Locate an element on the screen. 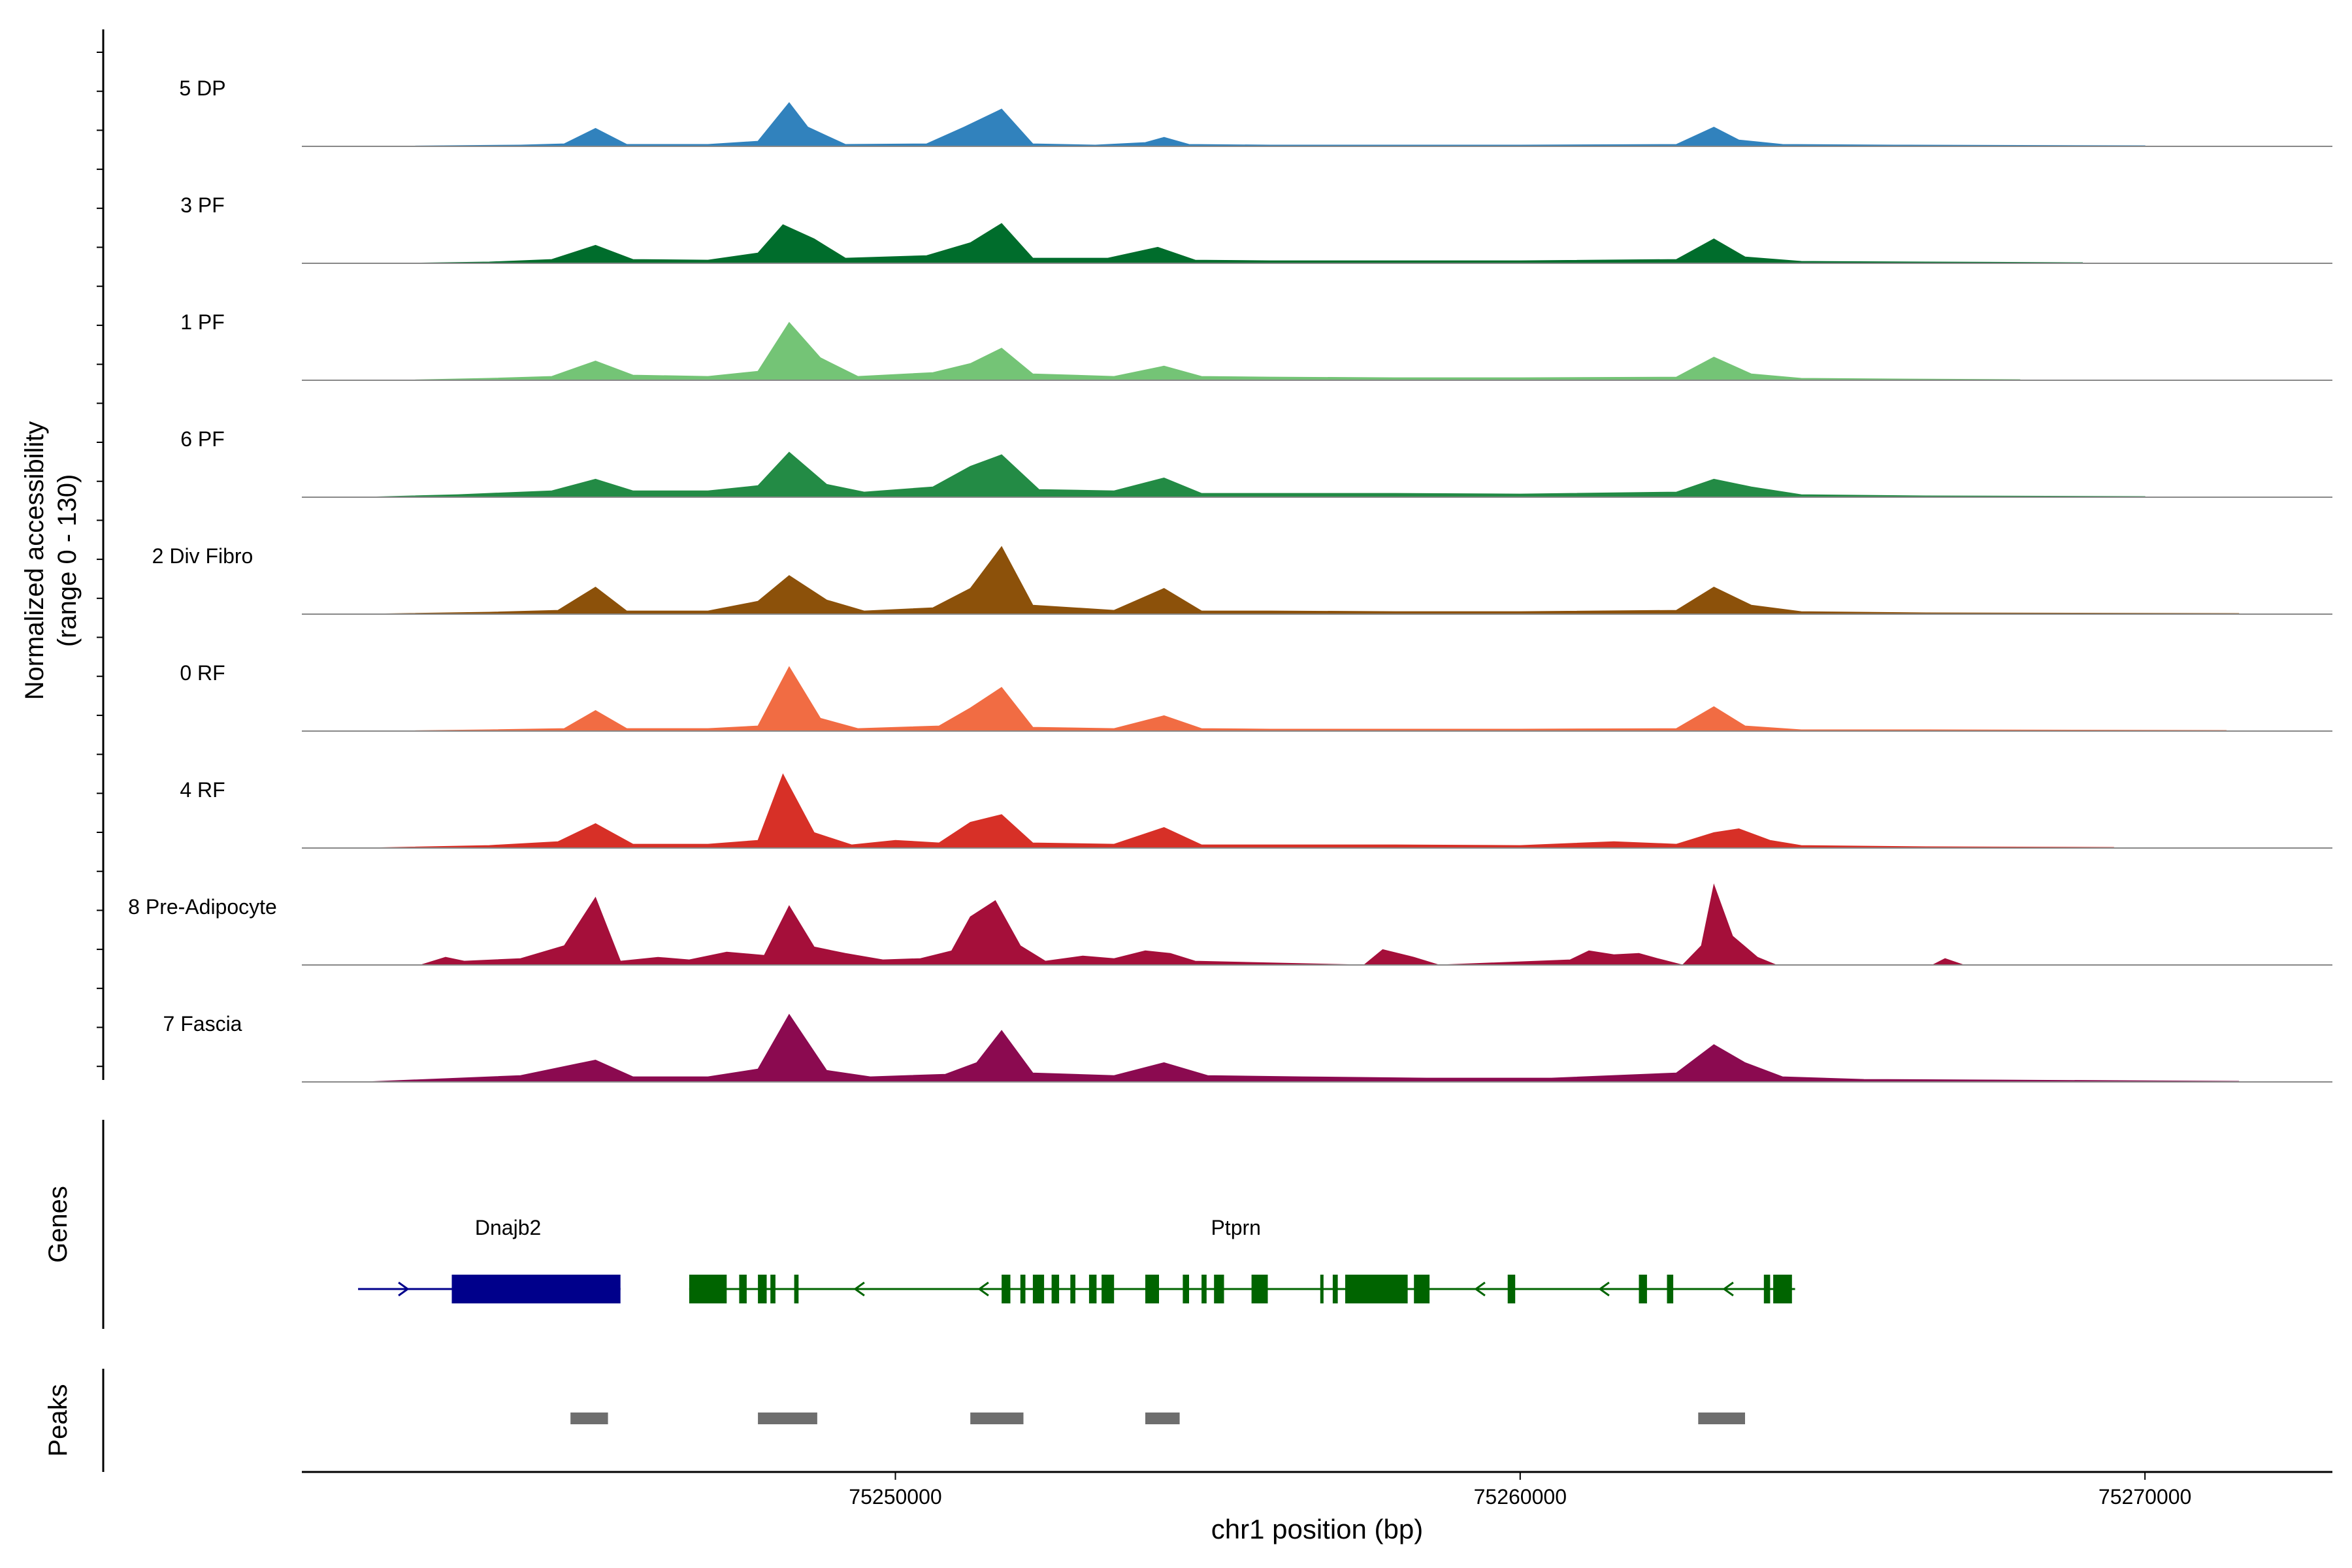 This screenshot has height=1568, width=2352. genes-track: Genes Dnajb2 Ptprn is located at coordinates (919, 1224).